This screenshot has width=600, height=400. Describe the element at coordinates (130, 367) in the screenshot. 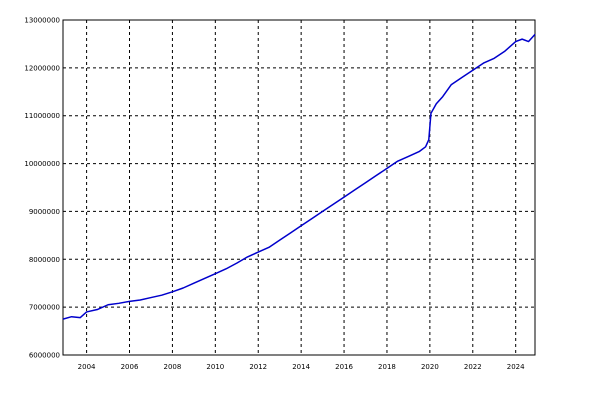

I see `x-tick-label: 2006` at that location.